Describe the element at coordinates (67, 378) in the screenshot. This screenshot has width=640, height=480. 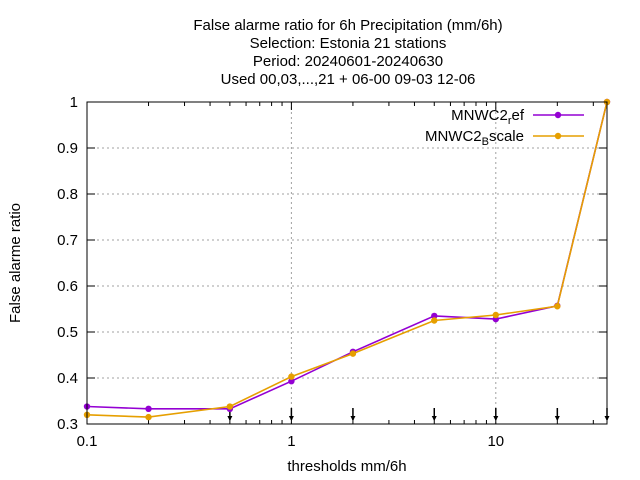
I see `y-tick-label: 0.4` at that location.